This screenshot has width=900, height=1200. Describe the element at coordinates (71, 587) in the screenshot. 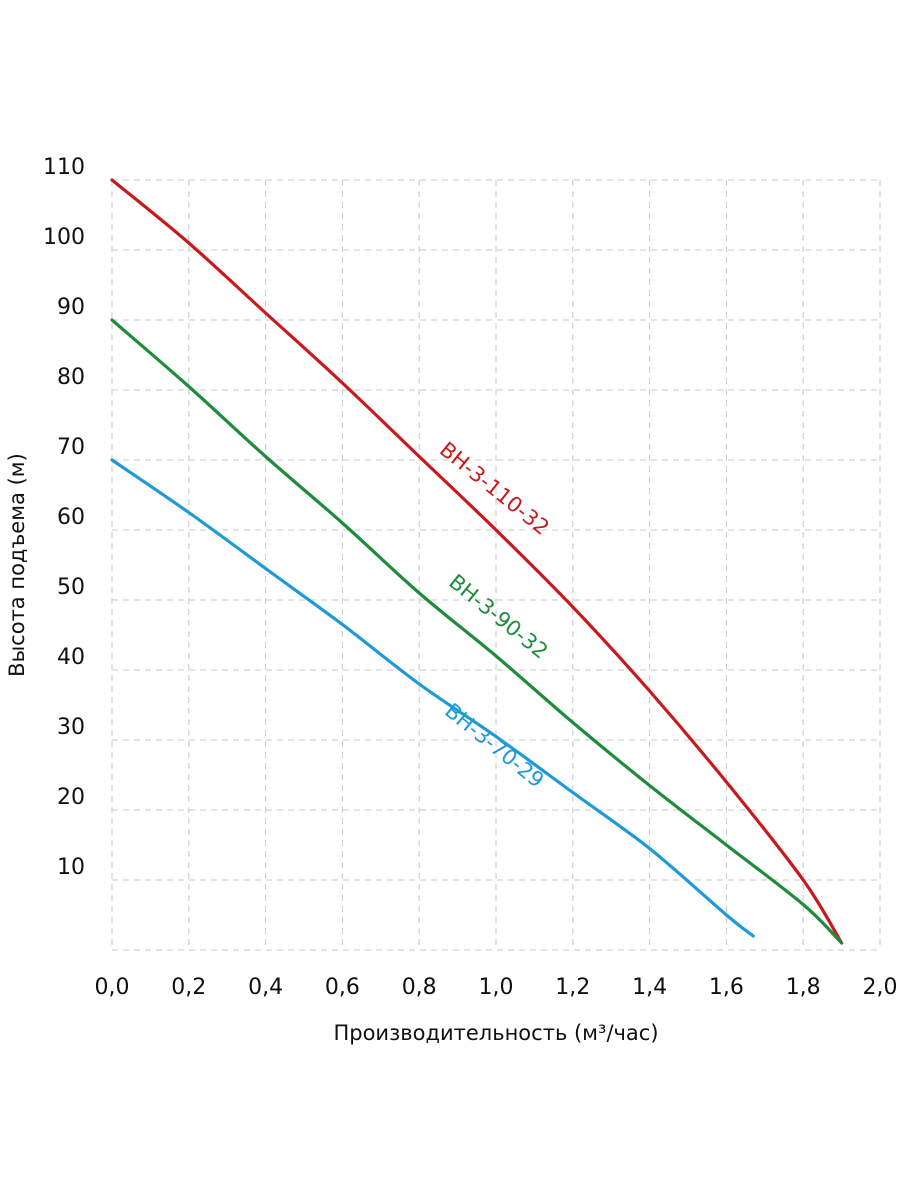

I see `y-tick-label: 50` at that location.